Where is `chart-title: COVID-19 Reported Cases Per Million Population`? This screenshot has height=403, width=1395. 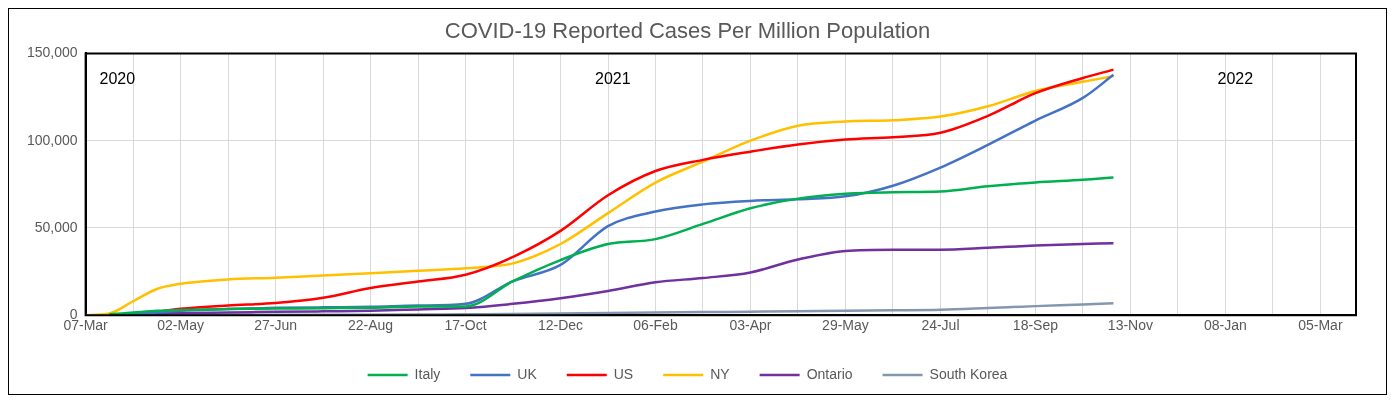
chart-title: COVID-19 Reported Cases Per Million Population is located at coordinates (687, 31).